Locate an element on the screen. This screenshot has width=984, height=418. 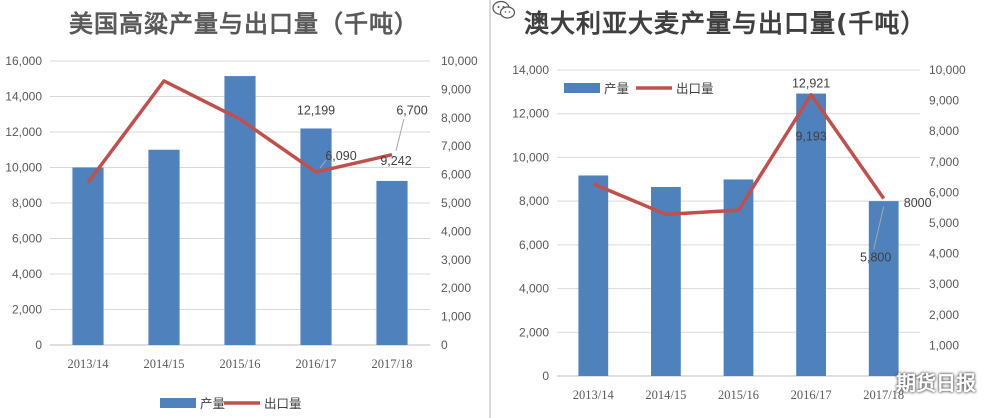
chart-title-right: 澳大利亚大麦产量与出口量(千吨） is located at coordinates (725, 23).